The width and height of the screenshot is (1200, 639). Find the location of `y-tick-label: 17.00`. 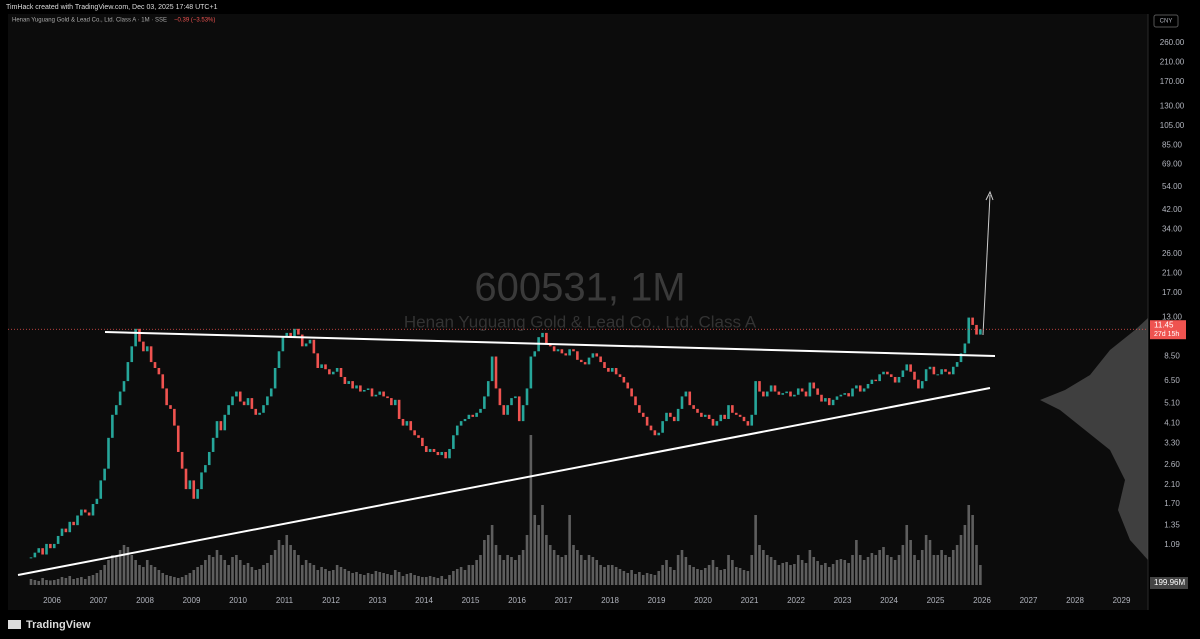

y-tick-label: 17.00 is located at coordinates (1172, 292).